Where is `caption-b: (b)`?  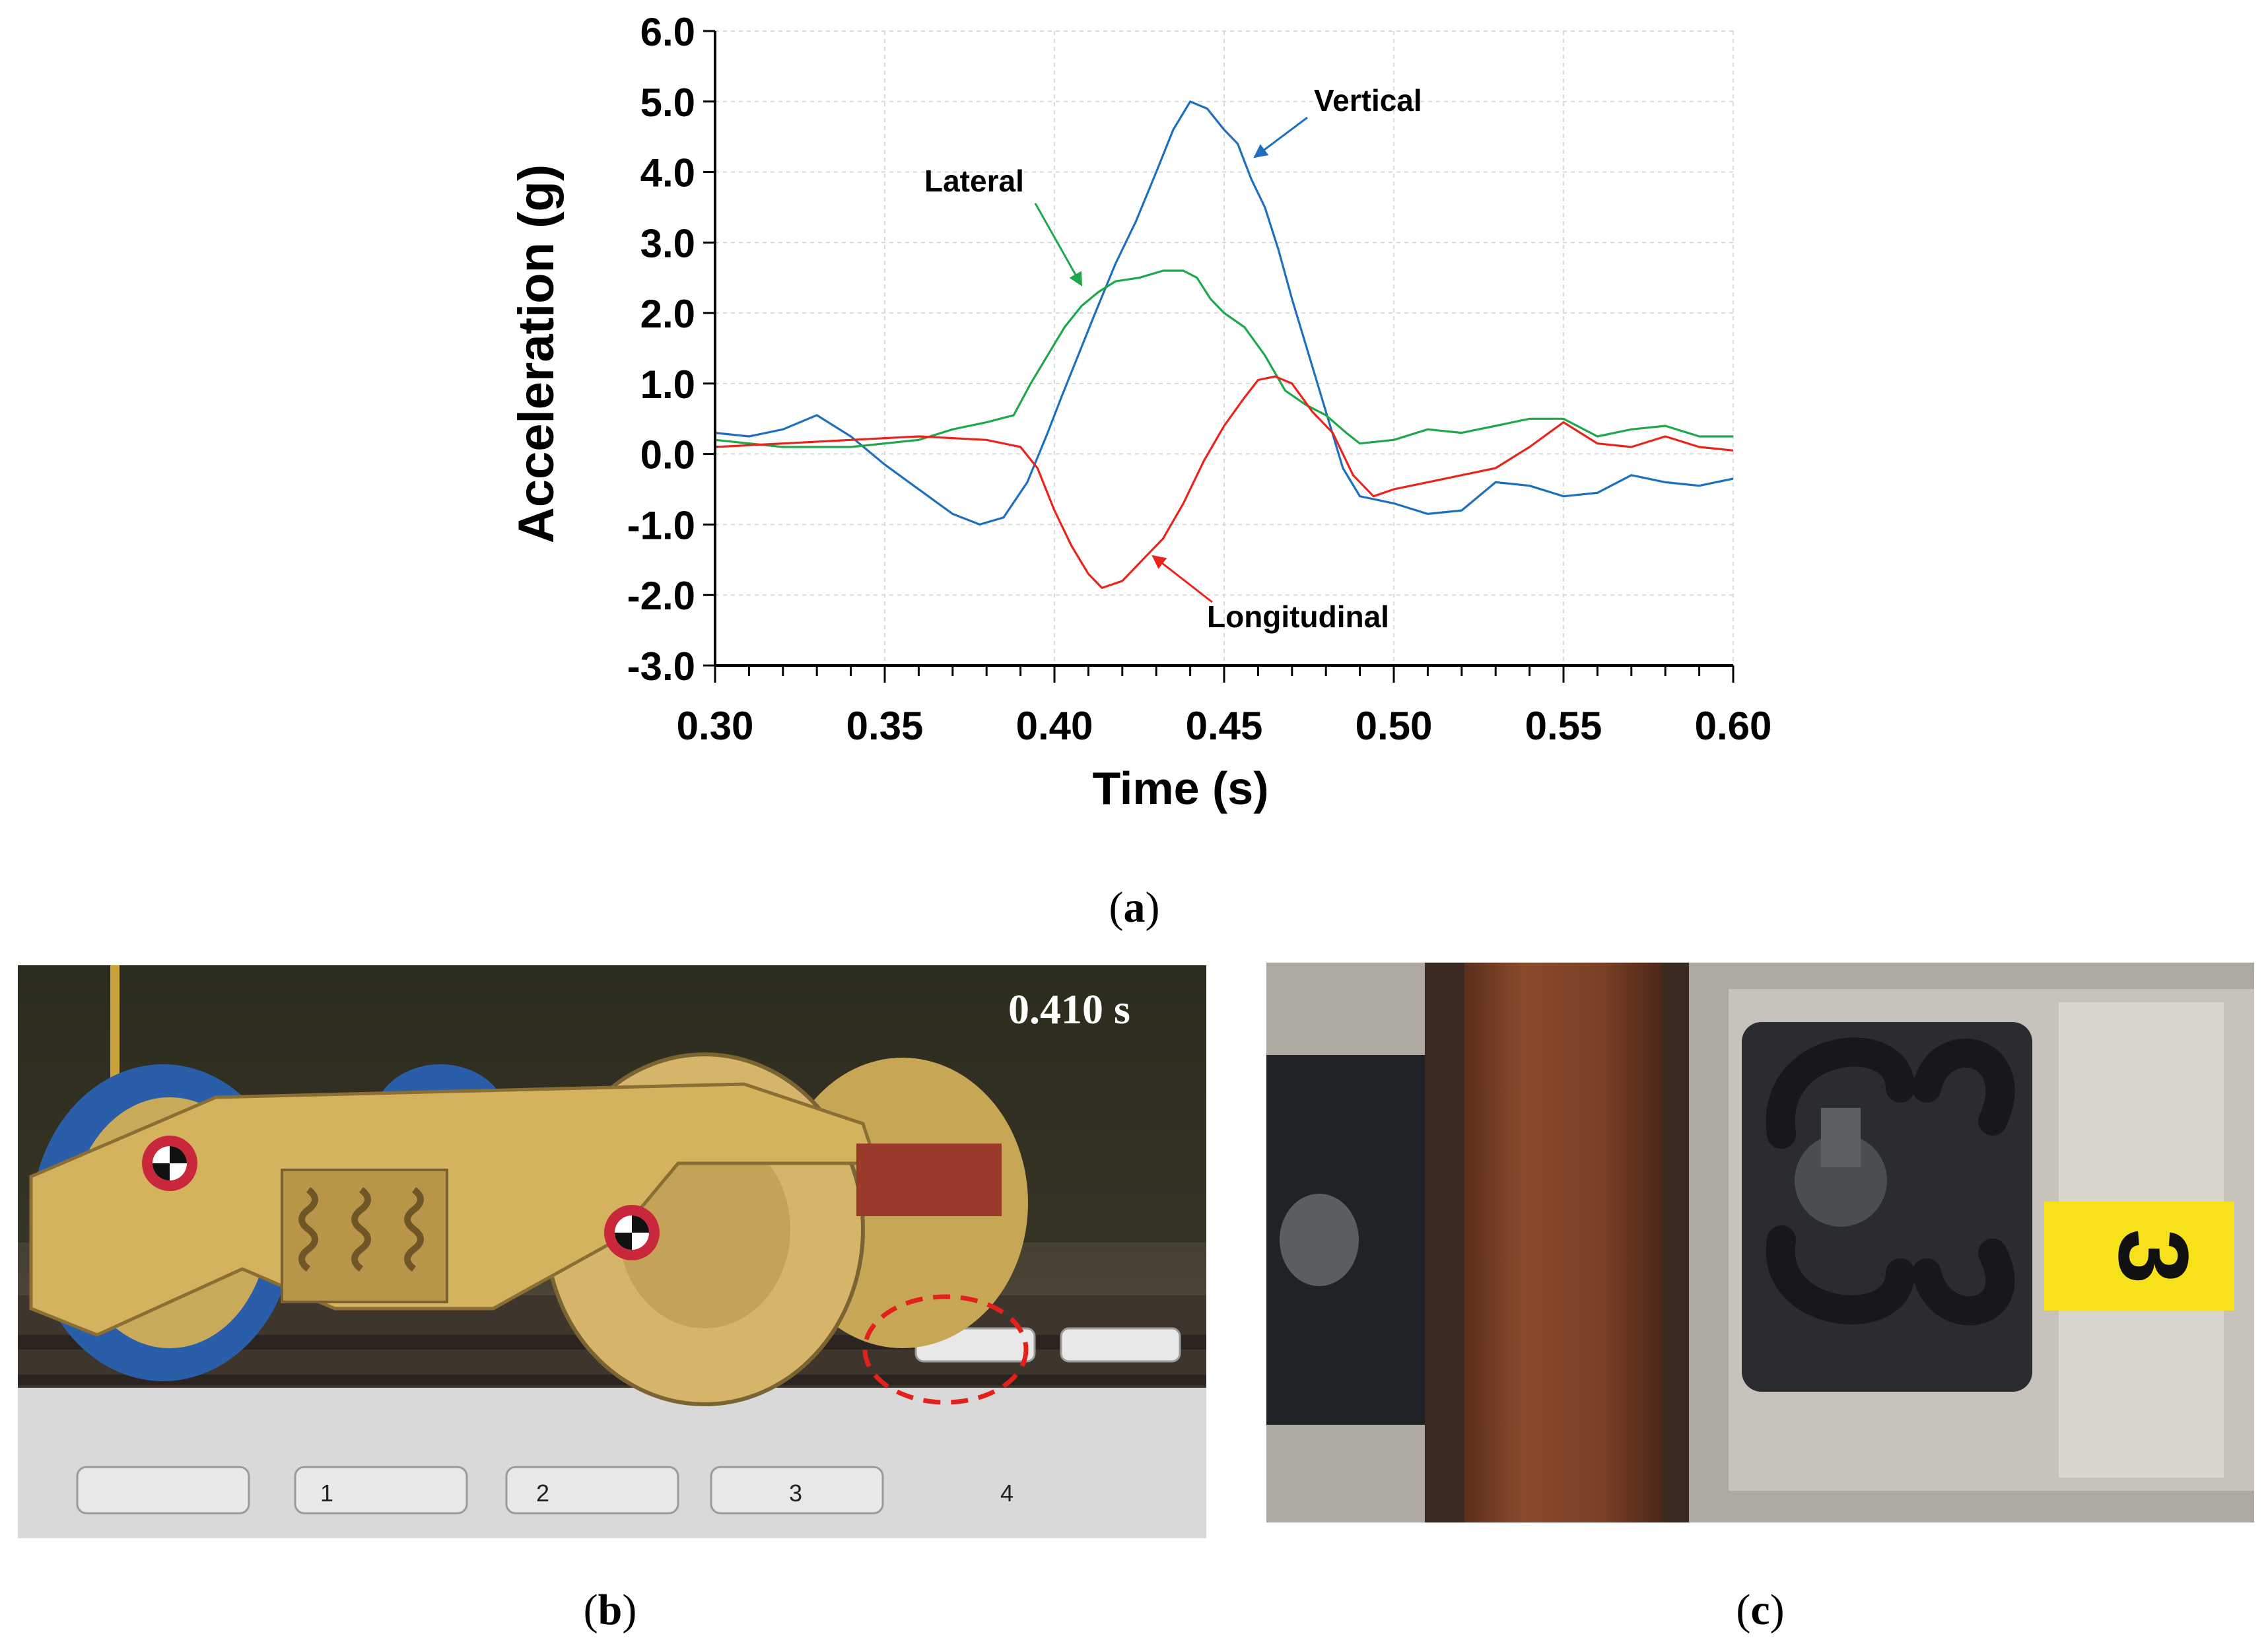 caption-b: (b) is located at coordinates (611, 1610).